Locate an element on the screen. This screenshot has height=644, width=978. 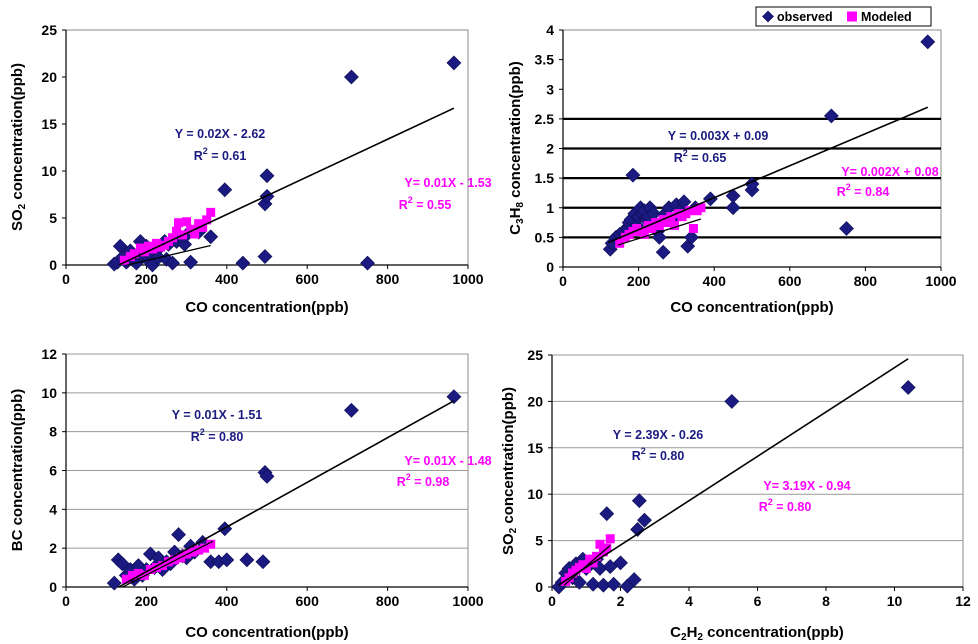
modeled-r-squared: R2 = 0.55 is located at coordinates (425, 203).